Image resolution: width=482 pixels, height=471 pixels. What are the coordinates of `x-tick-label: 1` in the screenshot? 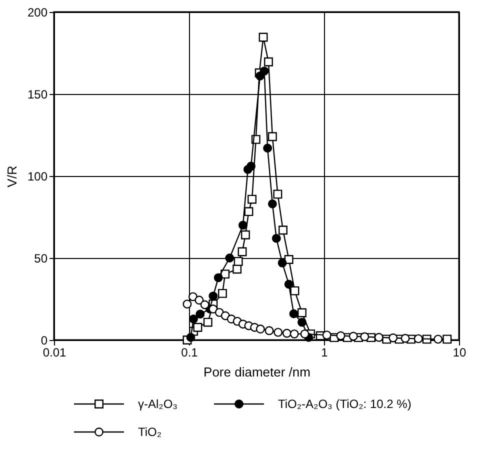 It's located at (324, 353).